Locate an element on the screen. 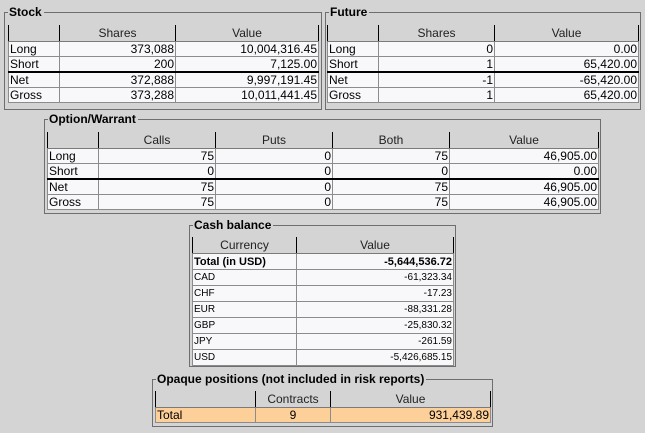 Image resolution: width=645 pixels, height=433 pixels. table-row: Total 9 931,439.89 is located at coordinates (323, 415).